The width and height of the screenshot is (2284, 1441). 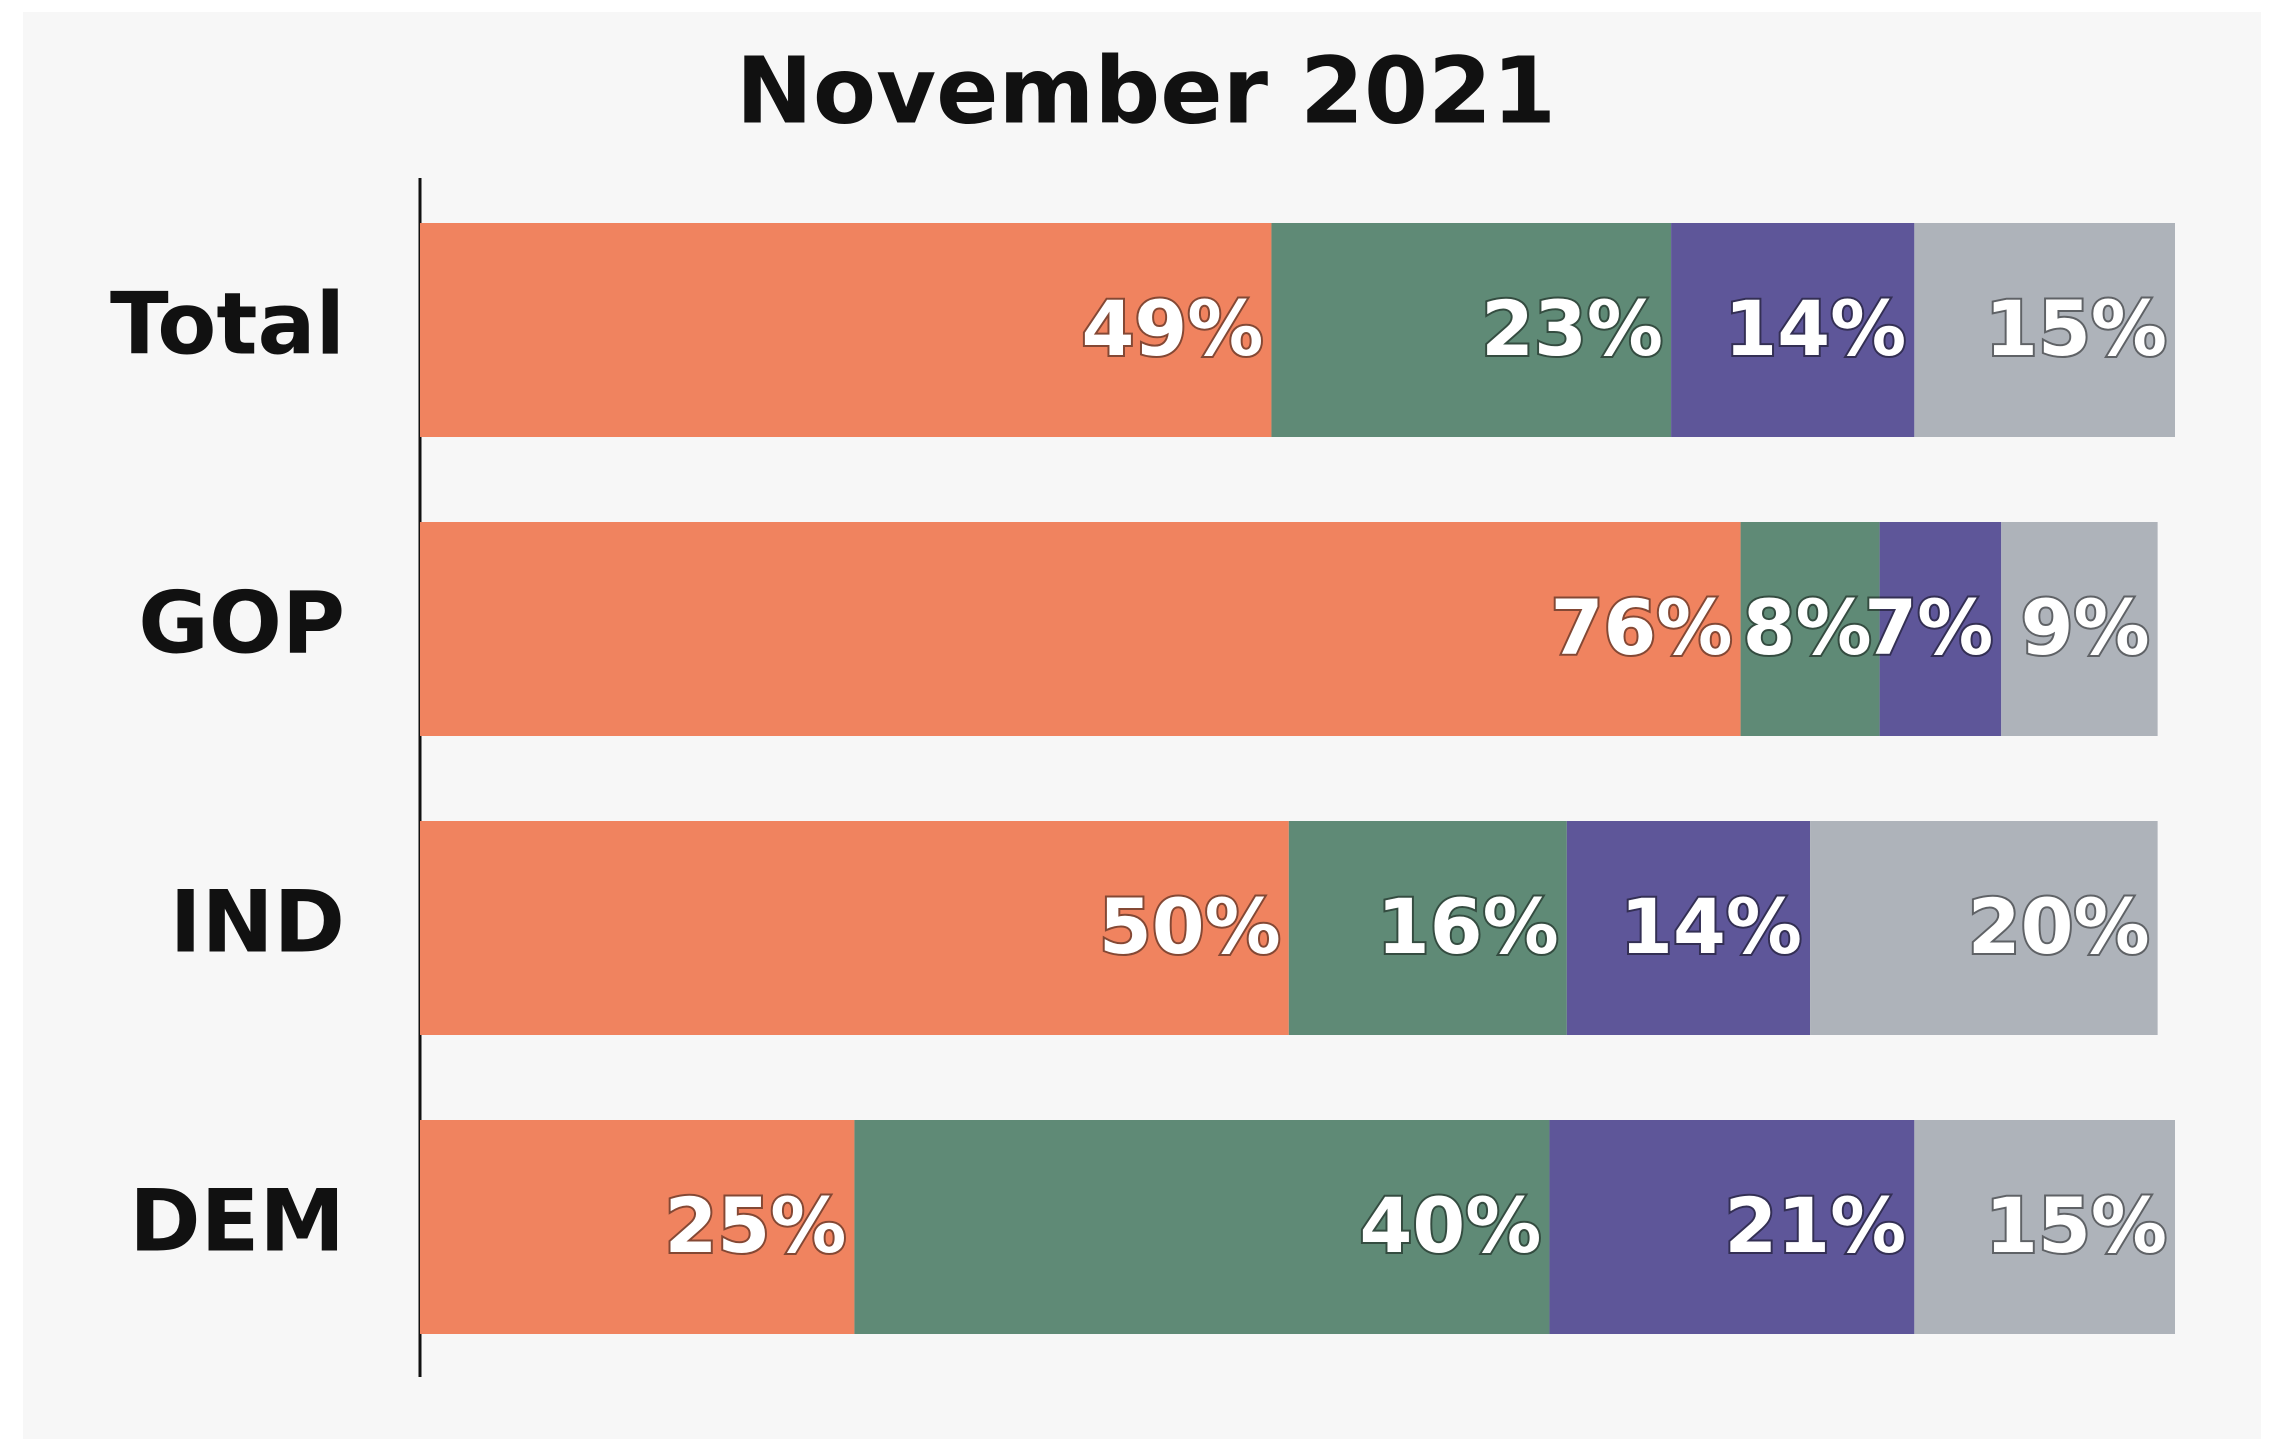 I want to click on data-label: 76%, so click(x=1642, y=627).